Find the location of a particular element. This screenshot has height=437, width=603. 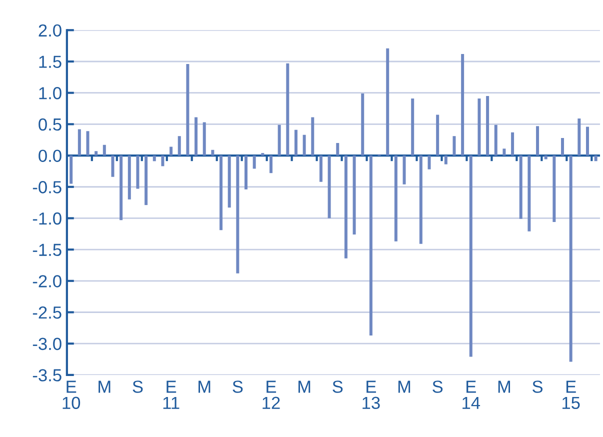

y-tick-label: -2.5 is located at coordinates (47, 312).